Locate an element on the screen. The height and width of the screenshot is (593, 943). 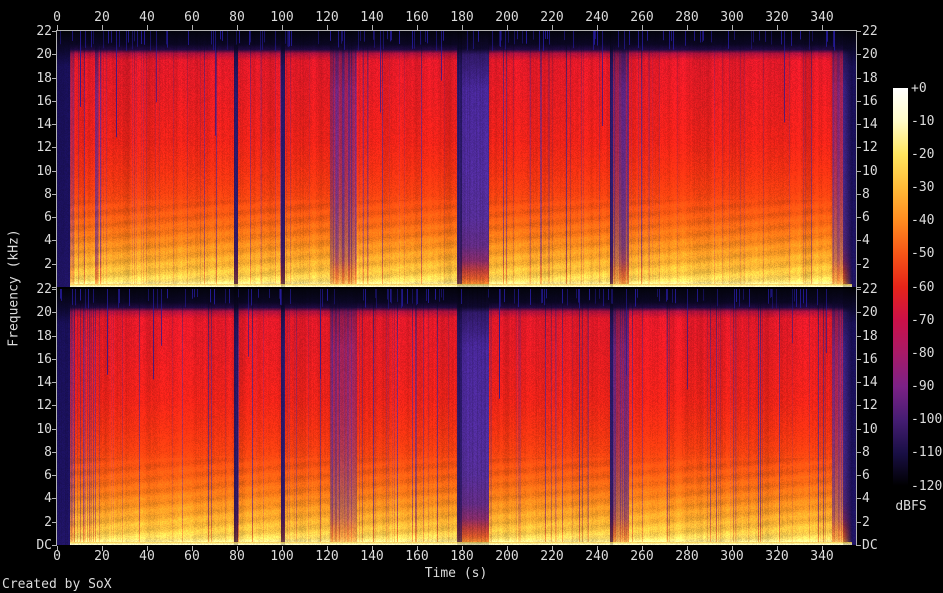
freq-tick-label-left: 22 is located at coordinates (44, 31).